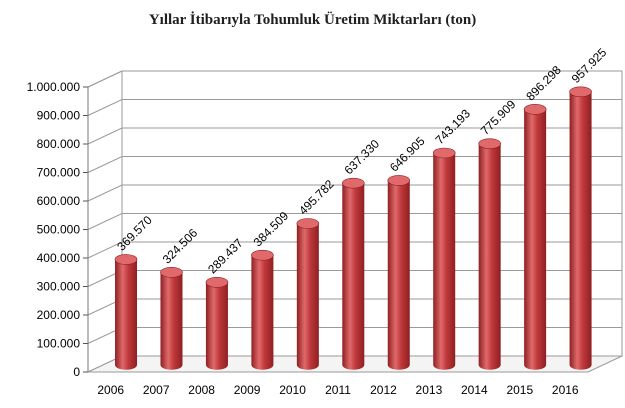 Image resolution: width=625 pixels, height=408 pixels. What do you see at coordinates (59, 258) in the screenshot?
I see `y-tick-label: 400.000` at bounding box center [59, 258].